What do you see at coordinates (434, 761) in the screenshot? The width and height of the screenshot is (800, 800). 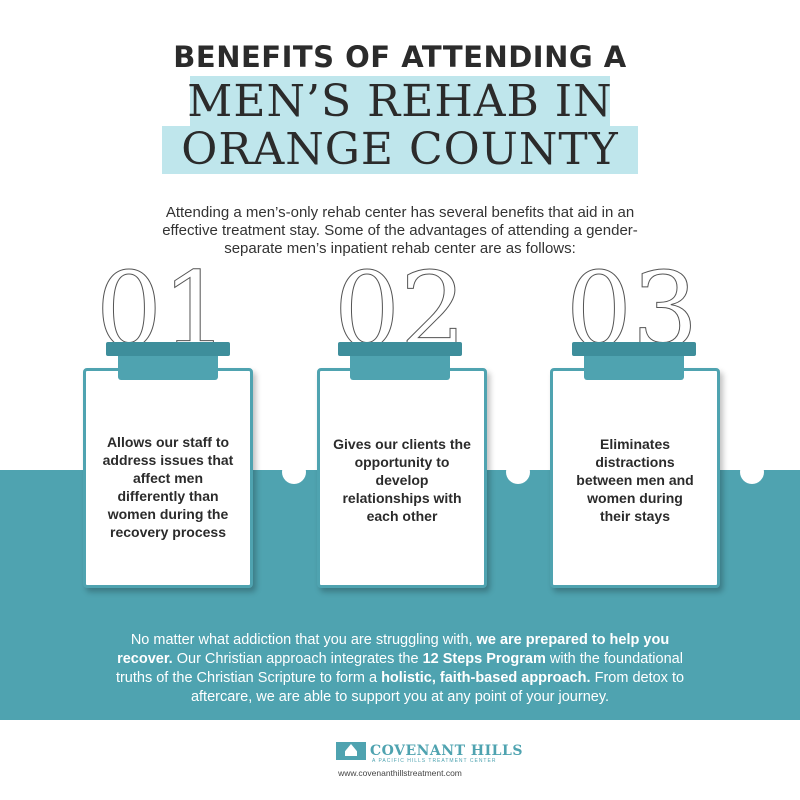 I see `logo-tagline: A PACIFIC HILLS TREATMENT CENTER` at bounding box center [434, 761].